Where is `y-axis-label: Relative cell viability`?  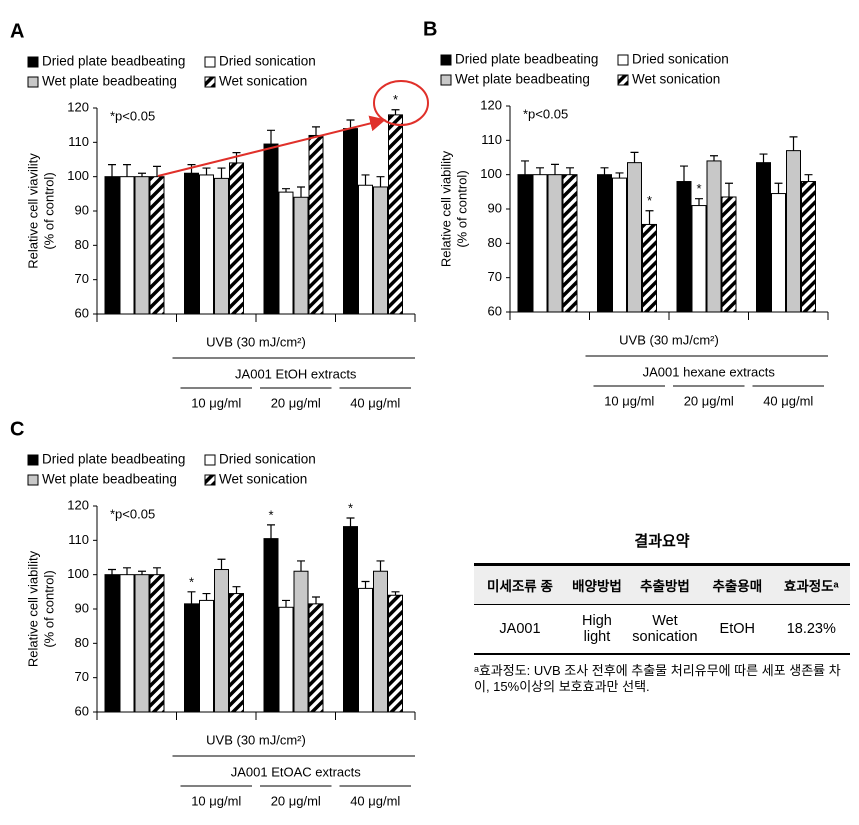
y-axis-label: Relative cell viability is located at coordinates (445, 208).